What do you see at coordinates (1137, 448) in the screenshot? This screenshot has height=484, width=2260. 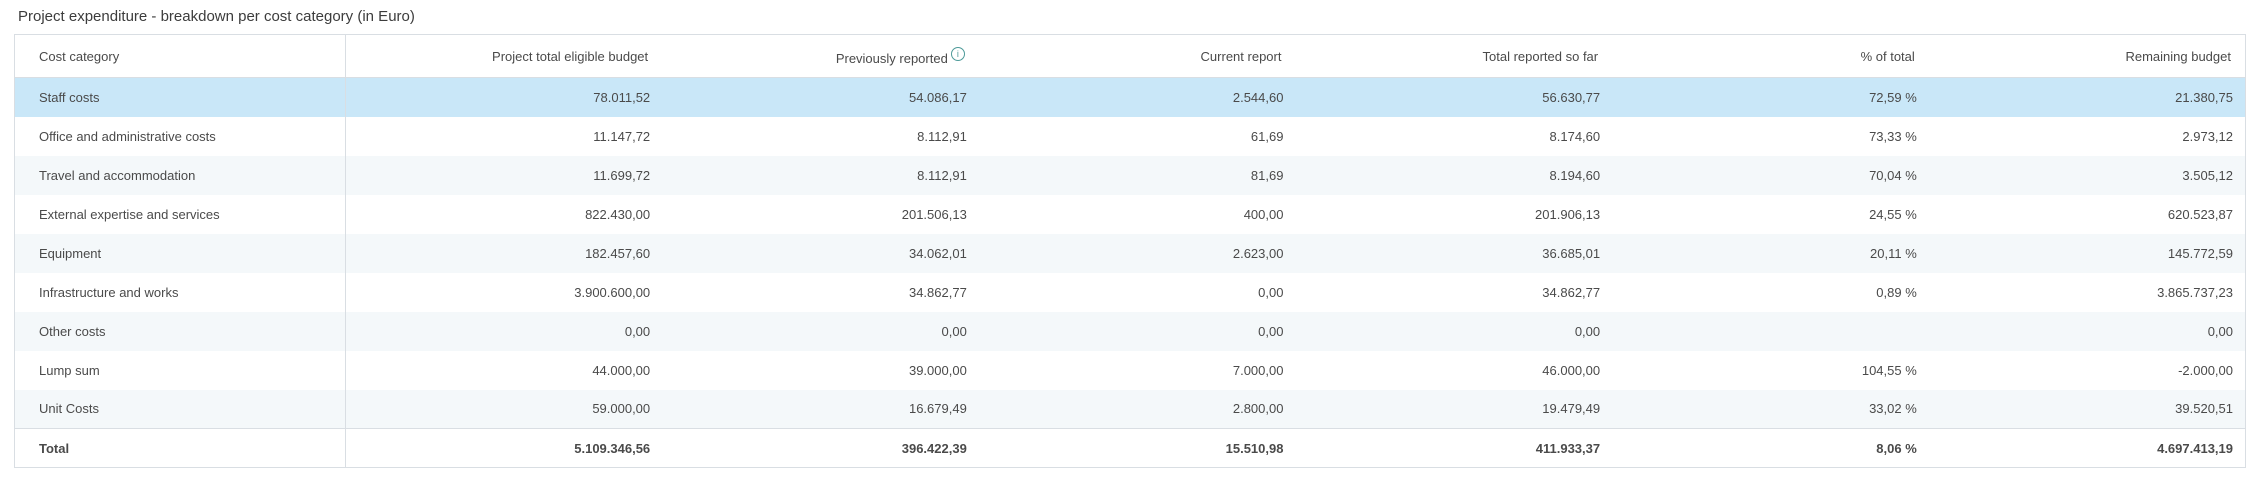 I see `total-cell-current-report: 15.510,98` at bounding box center [1137, 448].